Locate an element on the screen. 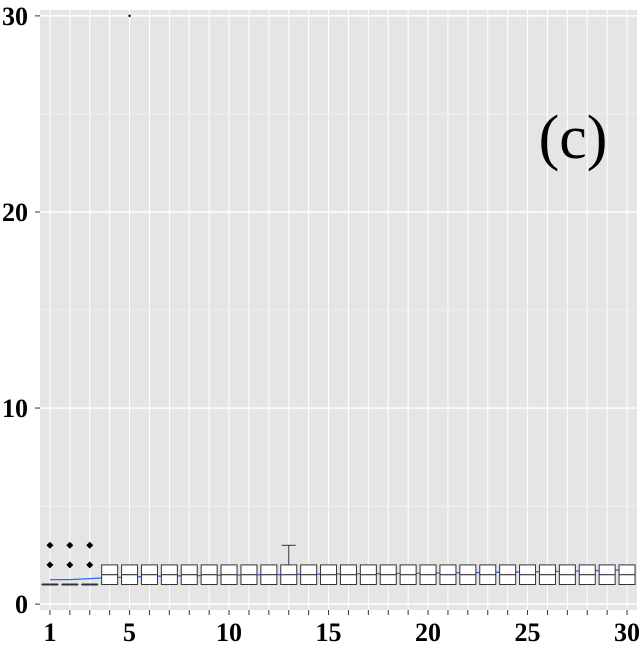  y-tick-label: 10 is located at coordinates (15, 408).